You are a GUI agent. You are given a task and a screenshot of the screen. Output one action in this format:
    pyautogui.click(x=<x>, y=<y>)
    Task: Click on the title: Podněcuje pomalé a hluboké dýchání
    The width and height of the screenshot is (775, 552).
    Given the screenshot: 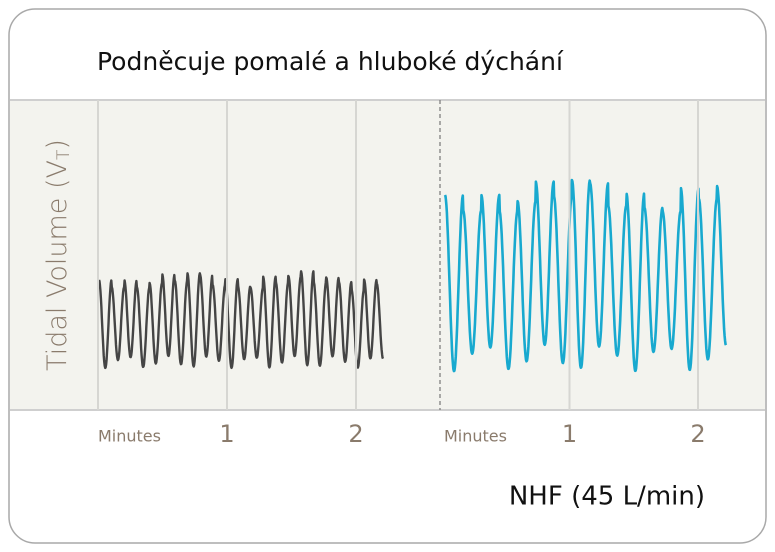 What is the action you would take?
    pyautogui.click(x=330, y=61)
    